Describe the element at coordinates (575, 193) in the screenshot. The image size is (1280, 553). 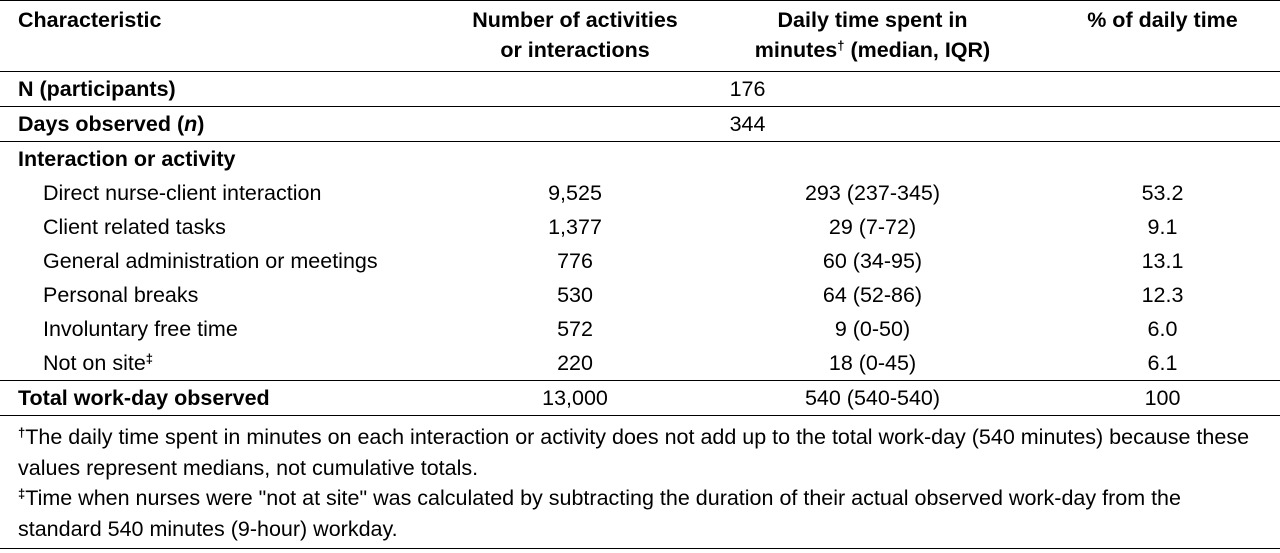
I see `activity-count: 9,525` at that location.